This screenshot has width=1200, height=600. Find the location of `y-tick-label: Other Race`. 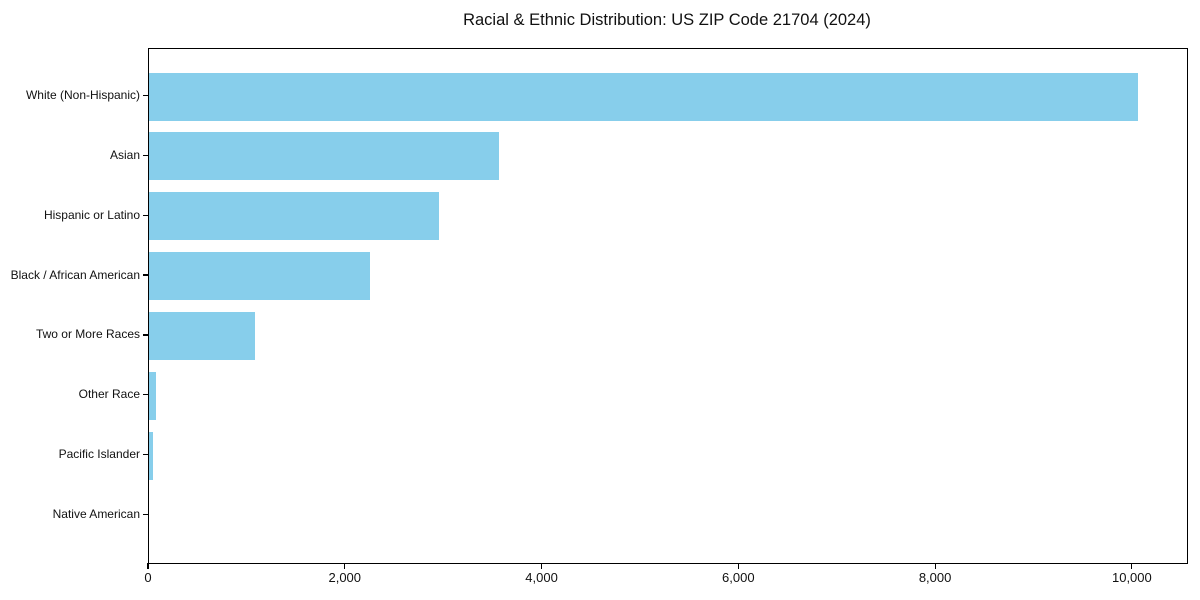

y-tick-label: Other Race is located at coordinates (109, 394).